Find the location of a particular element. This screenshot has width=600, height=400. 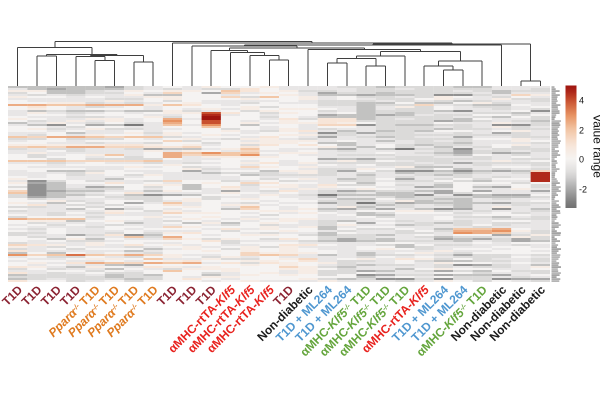

svg-text: Value range is located at coordinates (595, 146).